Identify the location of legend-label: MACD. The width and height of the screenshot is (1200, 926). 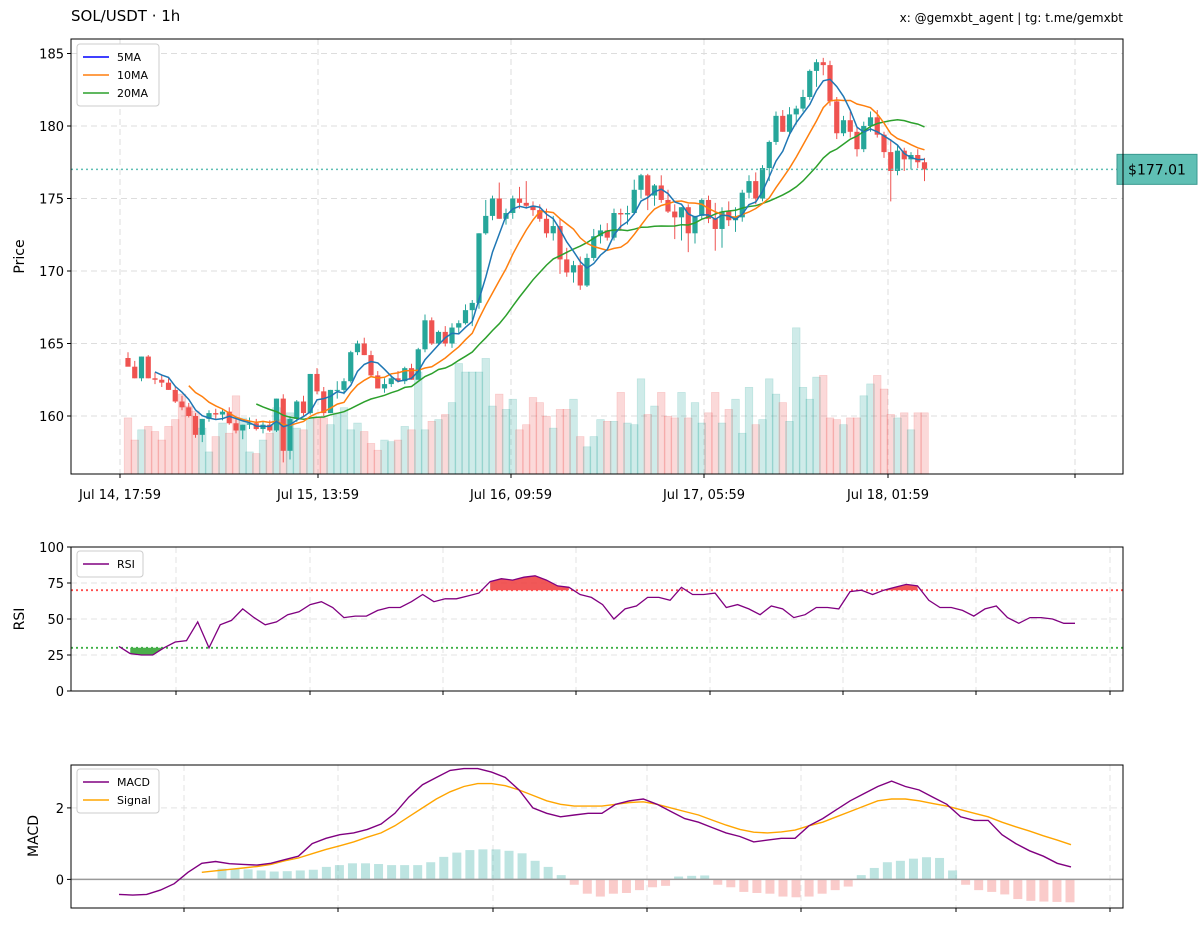
(133, 782).